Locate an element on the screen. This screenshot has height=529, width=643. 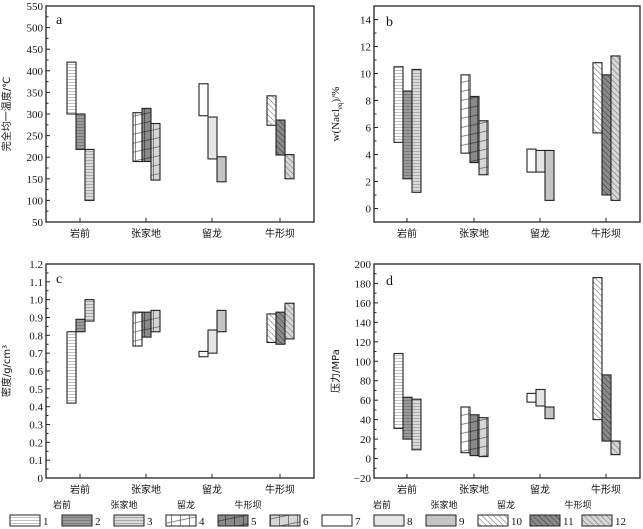
legend-label-3: 3 is located at coordinates (150, 522).